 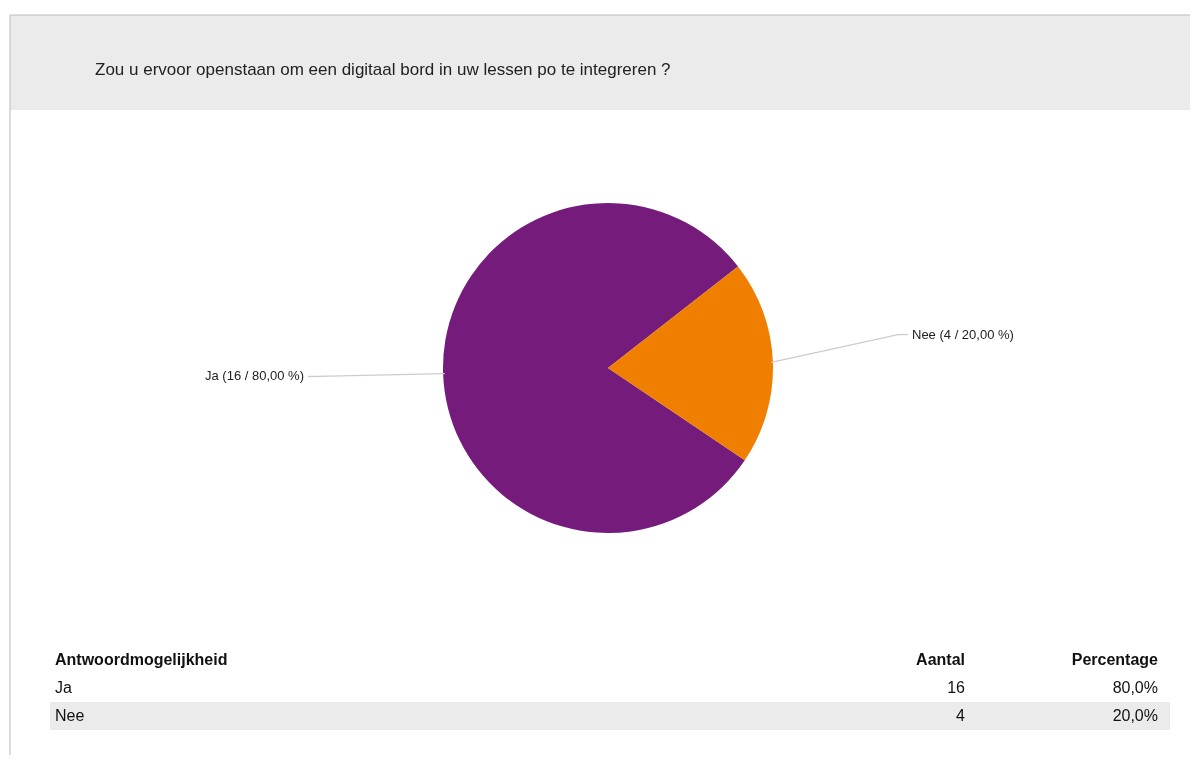 I want to click on text: 80,0%, so click(x=1135, y=687).